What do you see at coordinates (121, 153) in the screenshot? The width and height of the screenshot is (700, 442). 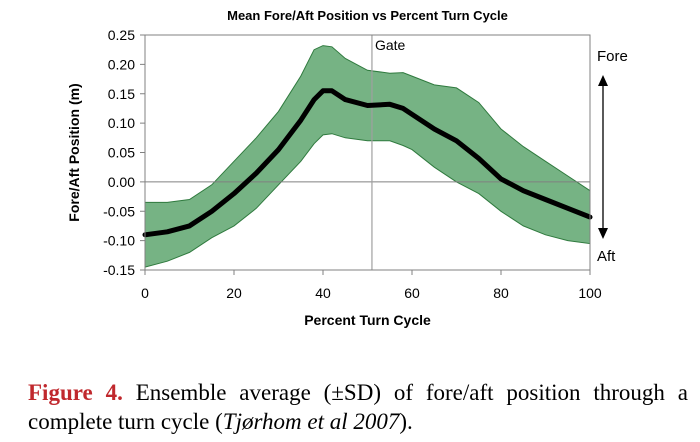 I see `y-tick-label: 0.05` at bounding box center [121, 153].